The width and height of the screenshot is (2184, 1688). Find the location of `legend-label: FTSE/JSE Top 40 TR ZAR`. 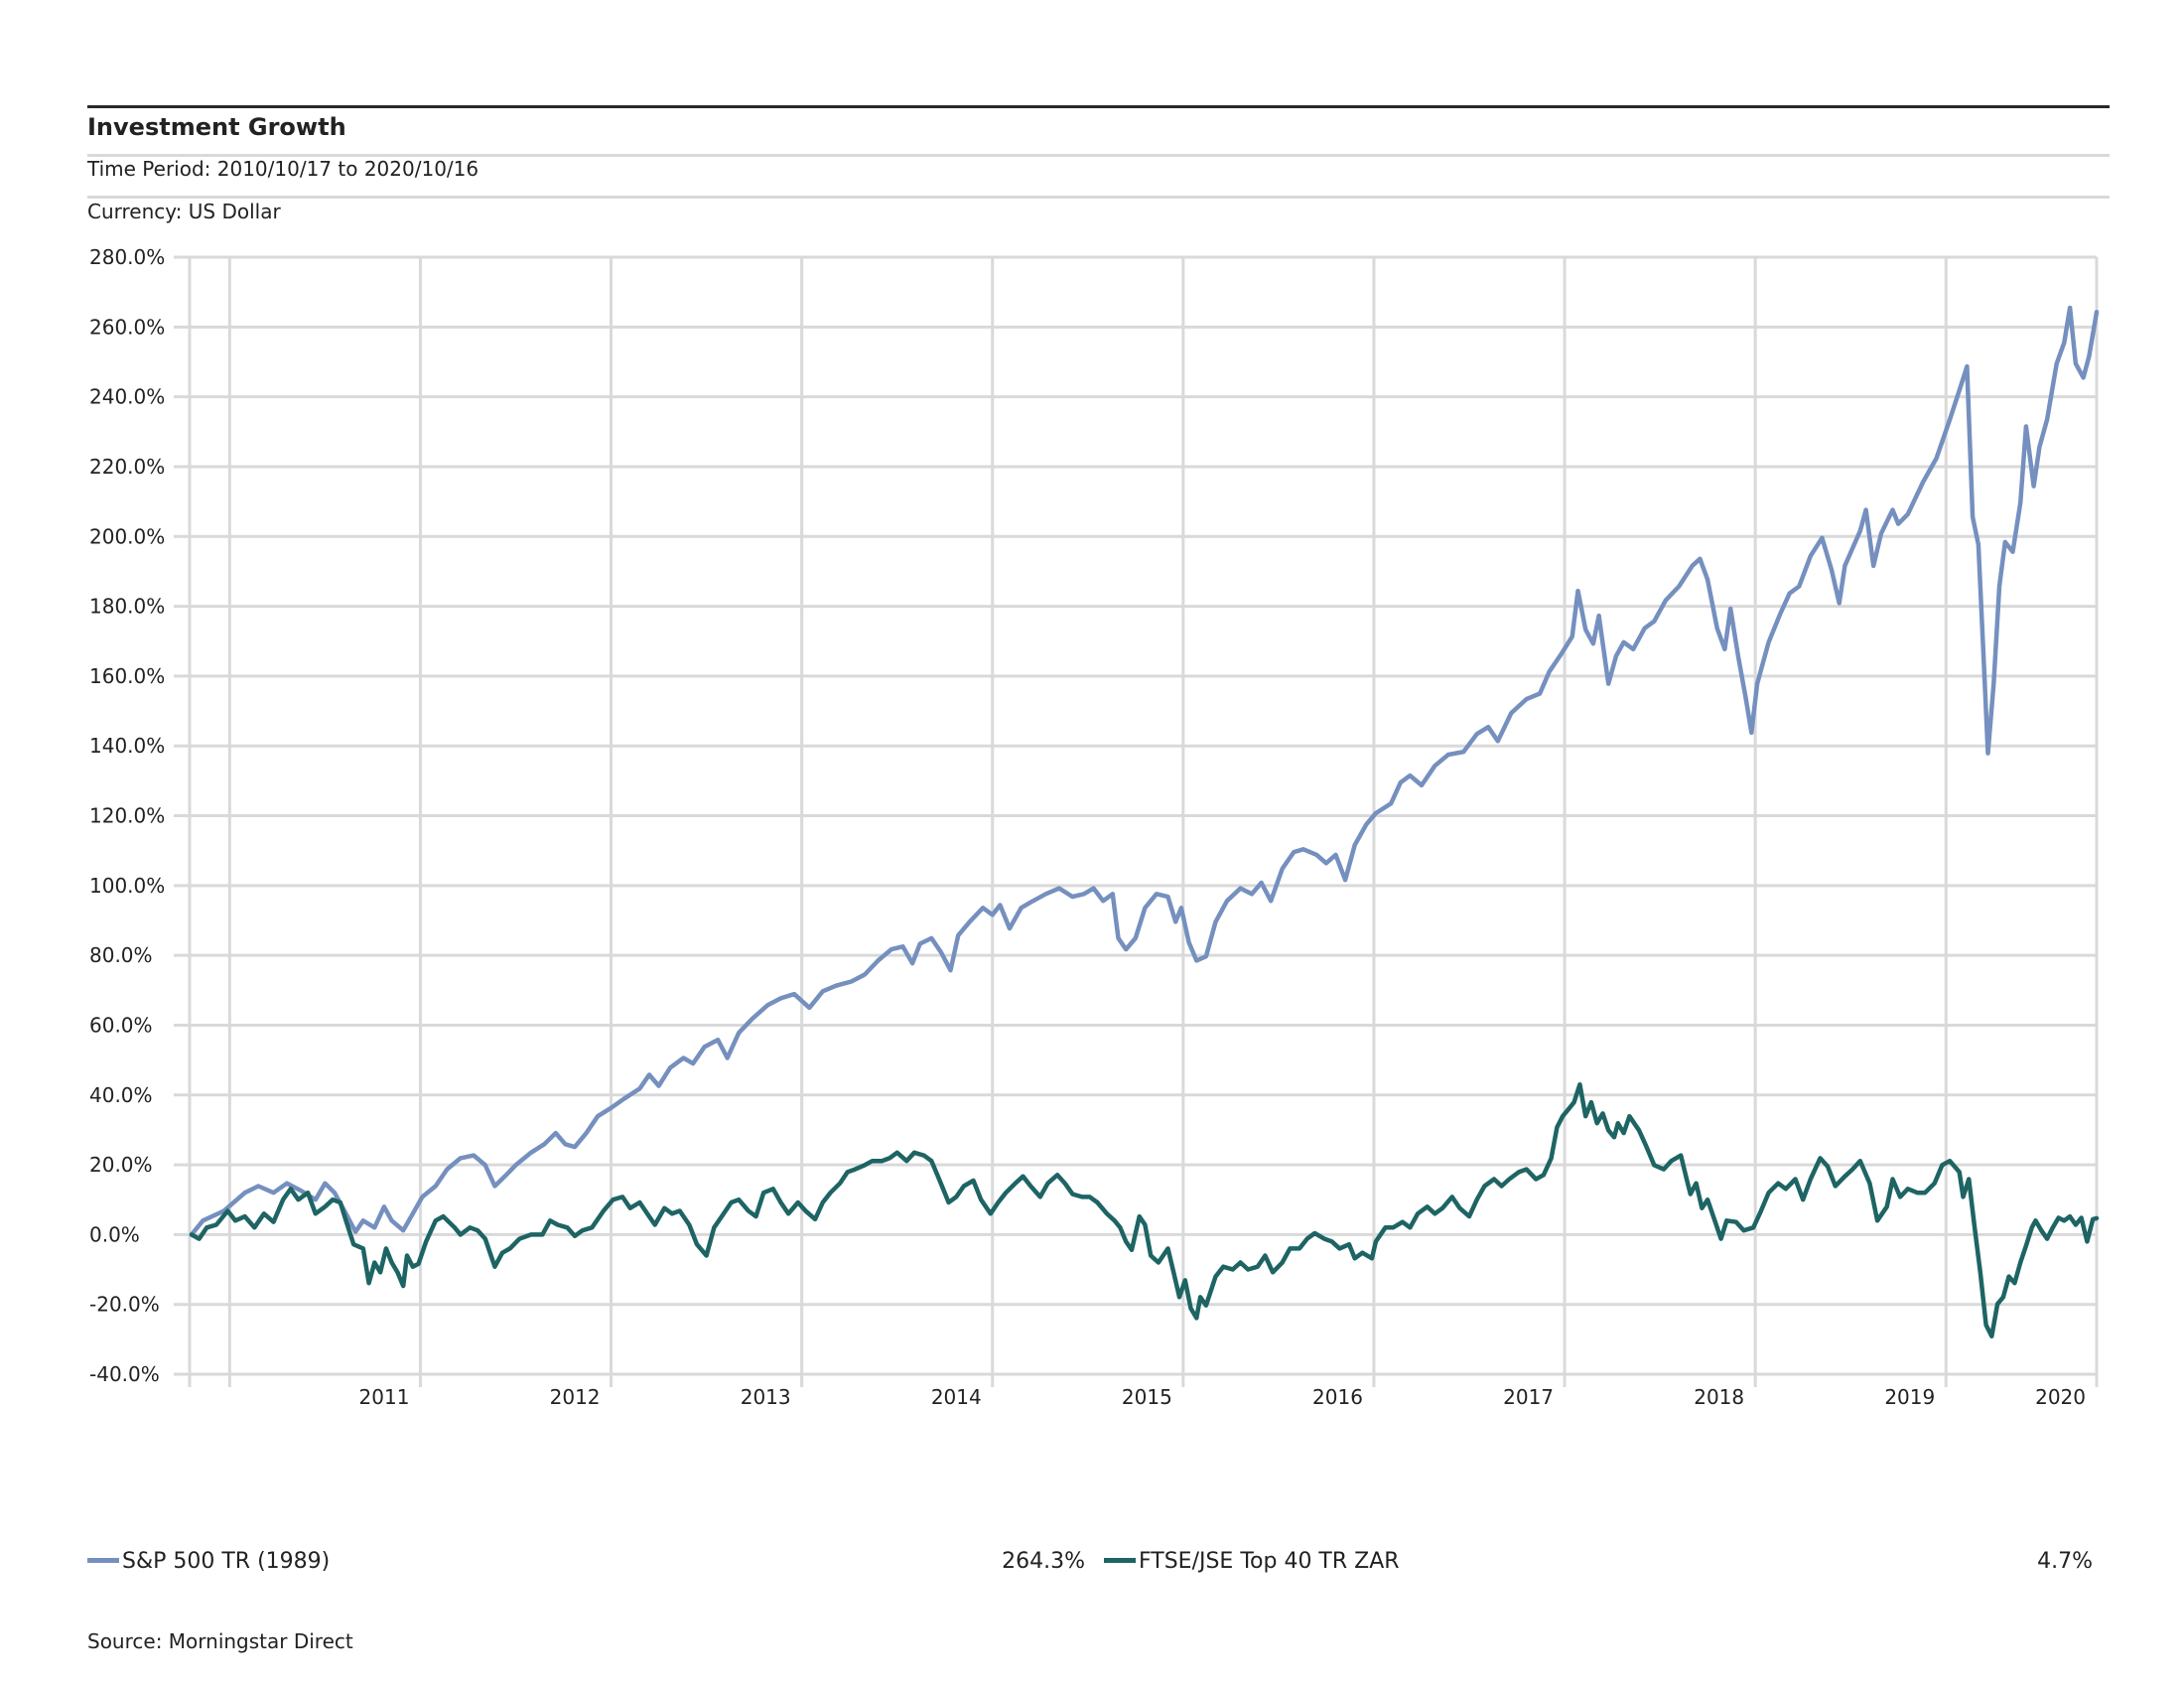

legend-label: FTSE/JSE Top 40 TR ZAR is located at coordinates (1269, 1561).